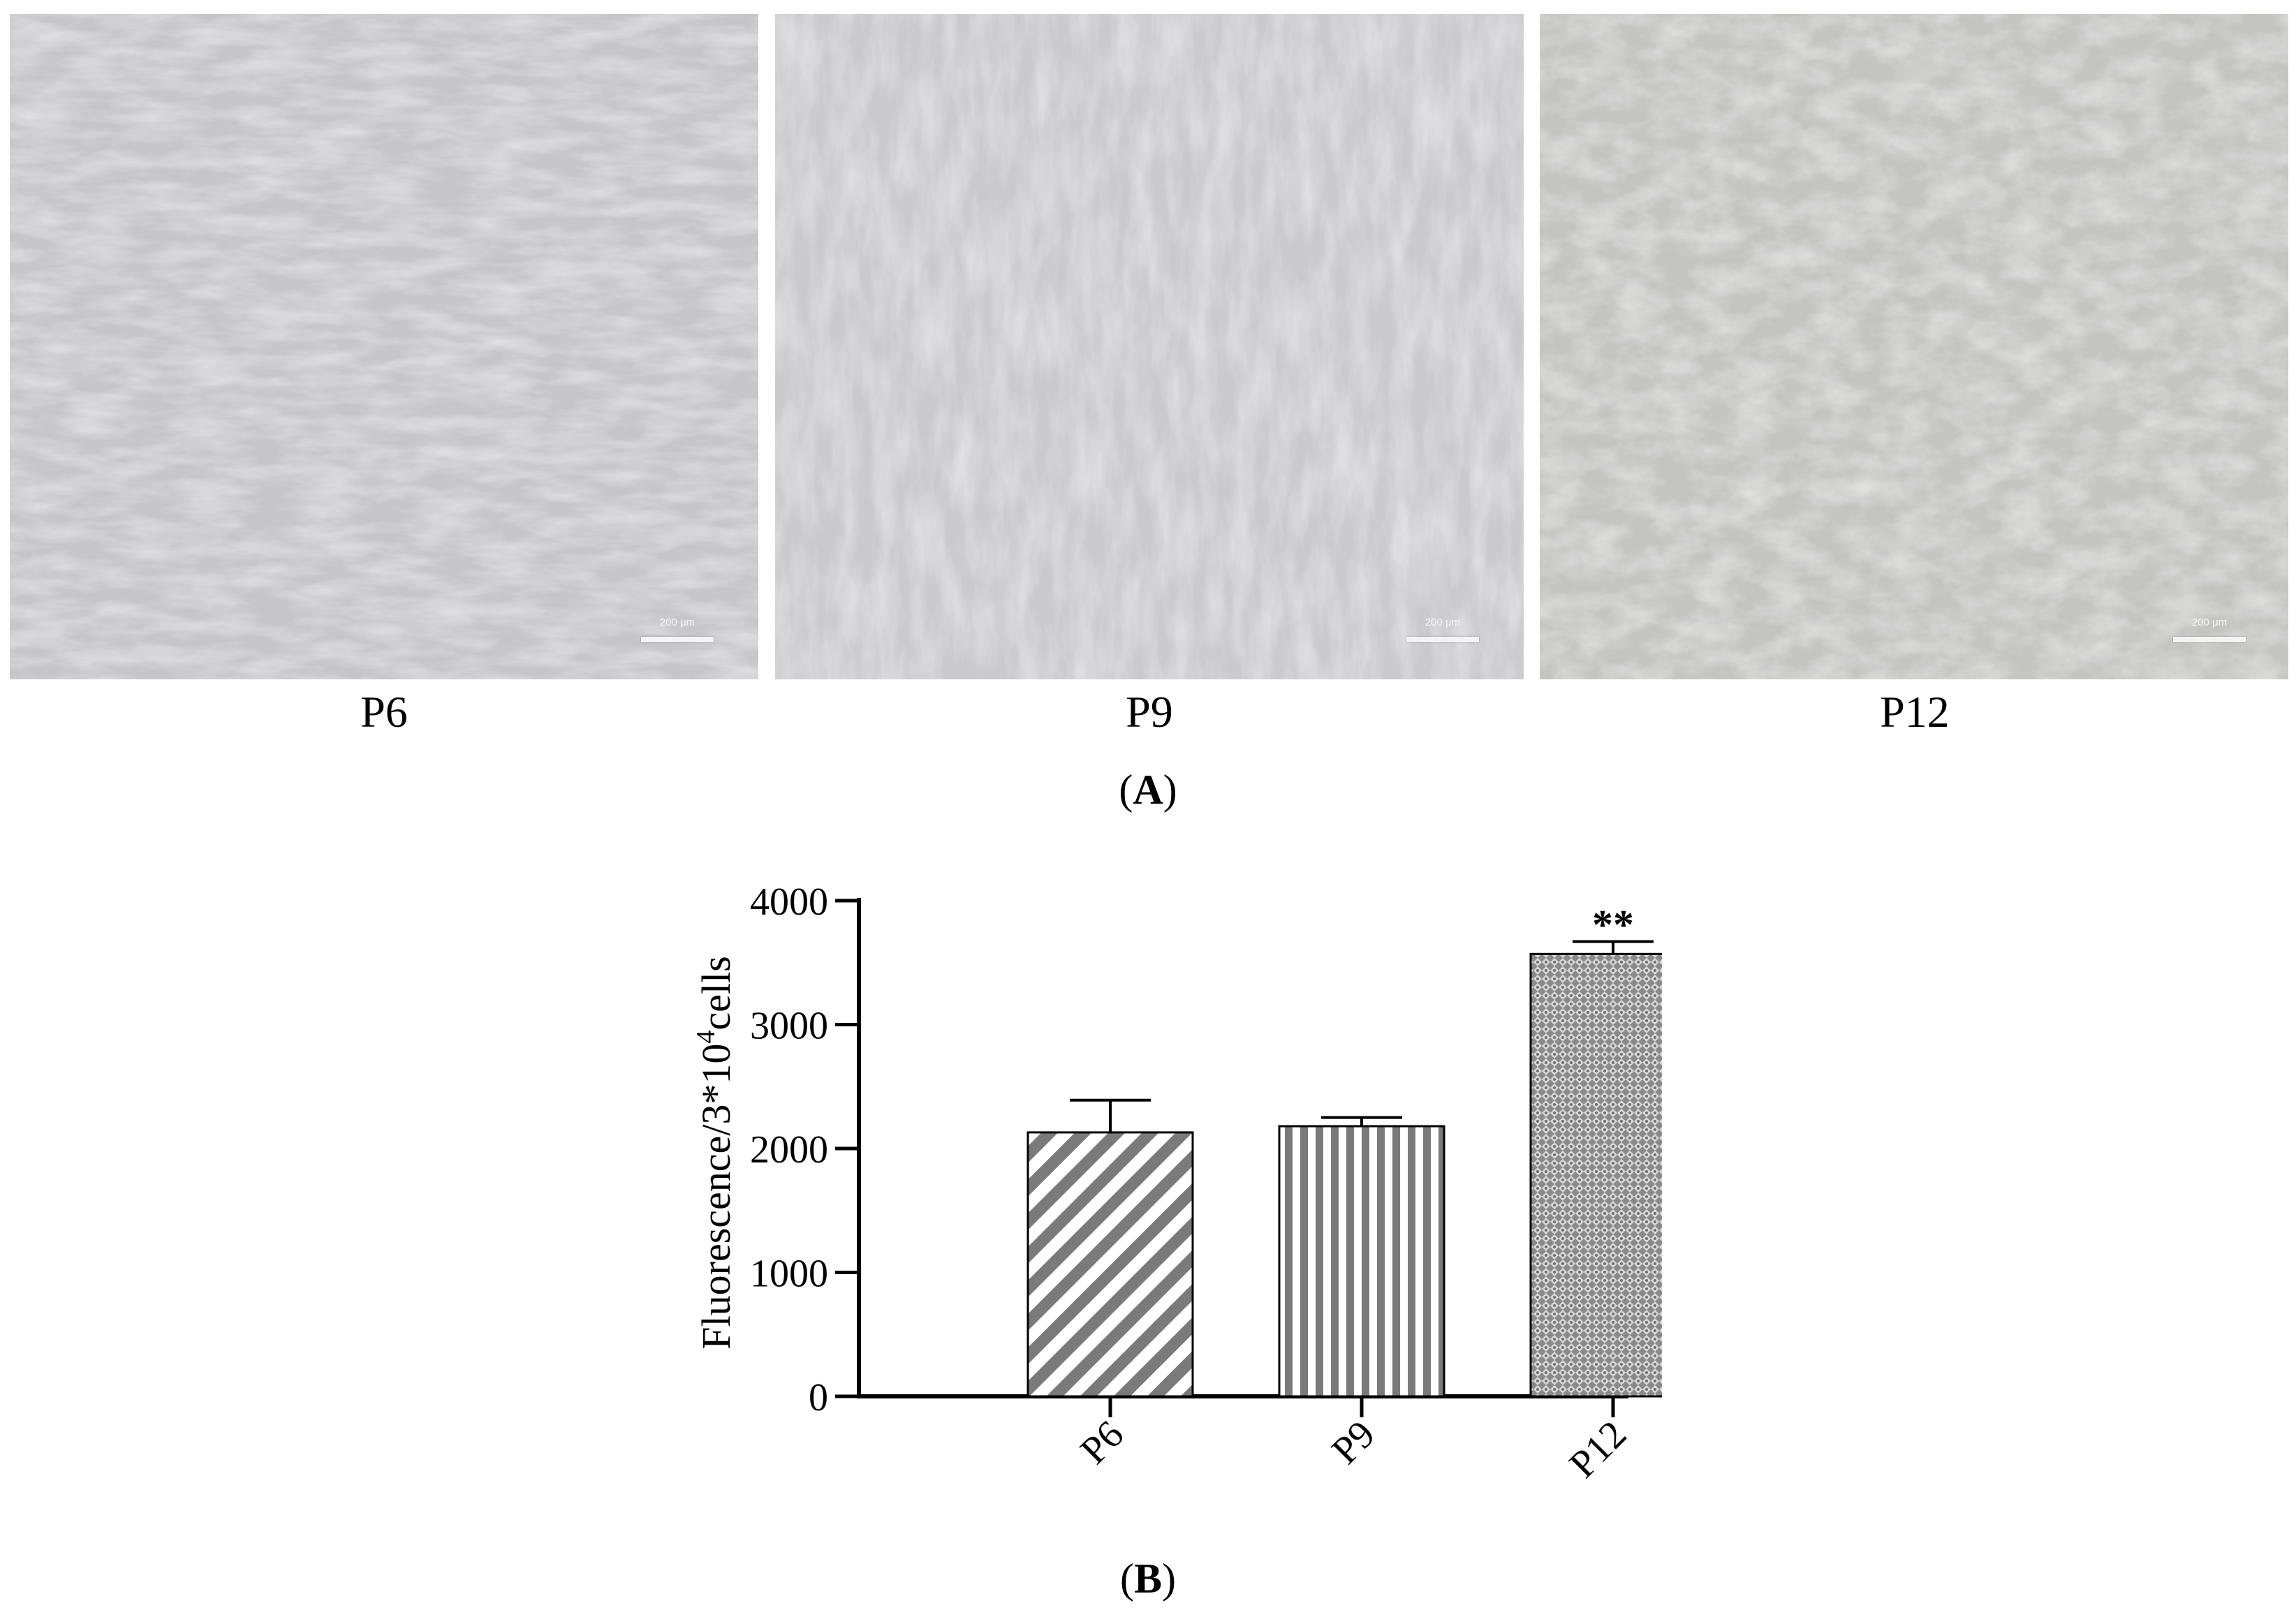 This screenshot has width=2296, height=1610. I want to click on scale-bar-p6, so click(677, 639).